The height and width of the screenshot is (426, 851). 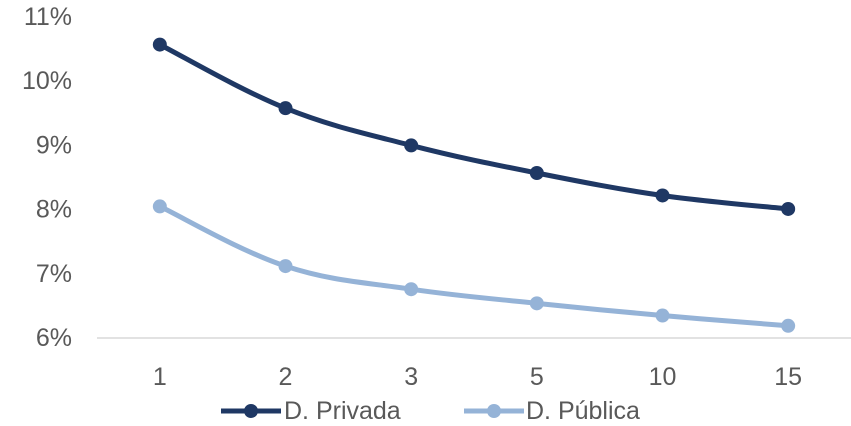 What do you see at coordinates (54, 145) in the screenshot?
I see `y-tick-label: 9%` at bounding box center [54, 145].